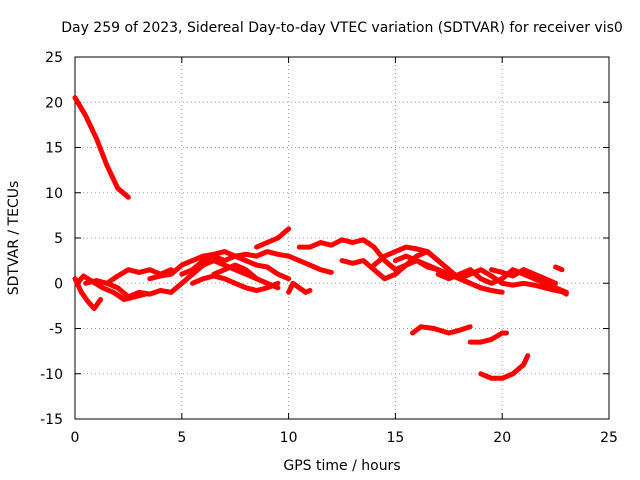 The height and width of the screenshot is (480, 640). I want to click on series-line-s23, so click(488, 337).